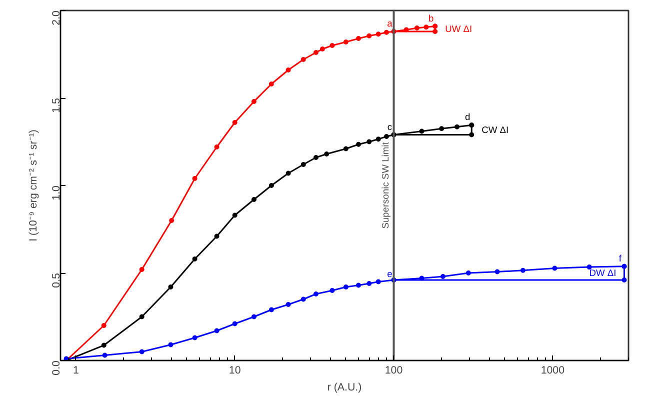 The image size is (647, 405). I want to click on ref-line-label: Supersonic SW Limit, so click(385, 185).